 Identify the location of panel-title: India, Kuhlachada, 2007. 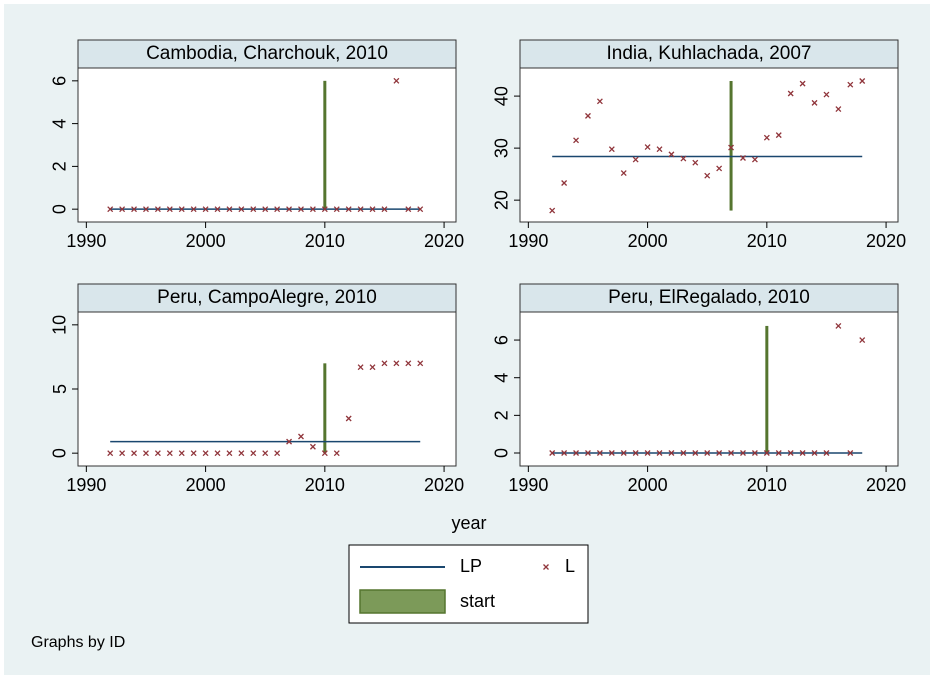
(709, 53).